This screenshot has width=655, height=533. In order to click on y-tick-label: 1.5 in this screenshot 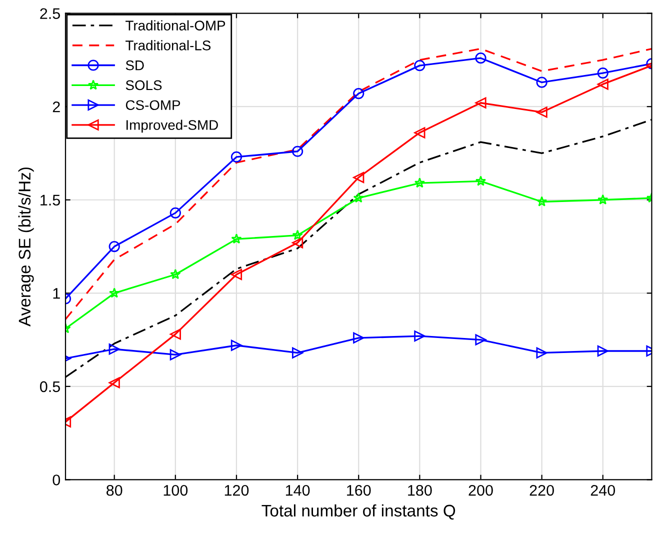, I will do `click(50, 200)`.